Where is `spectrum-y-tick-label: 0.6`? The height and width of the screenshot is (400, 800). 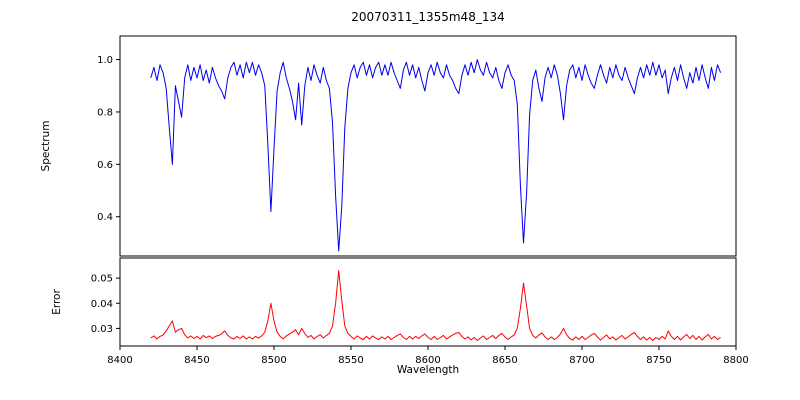
spectrum-y-tick-label: 0.6 is located at coordinates (105, 165).